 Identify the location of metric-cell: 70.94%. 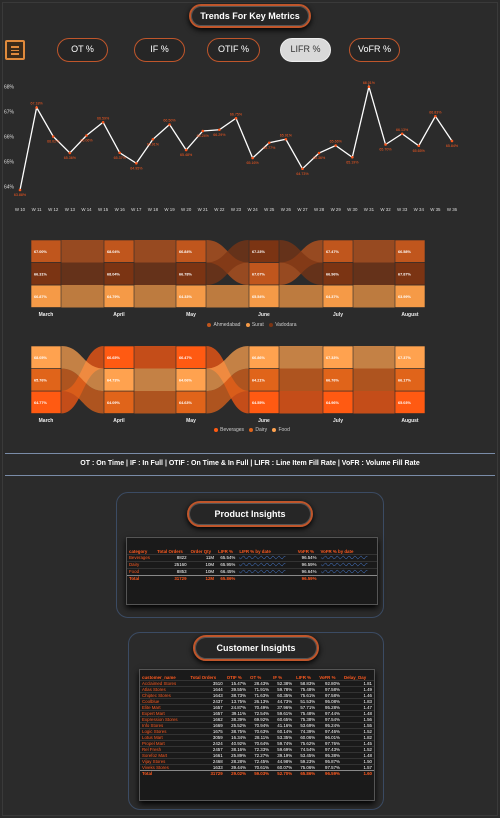
(260, 724).